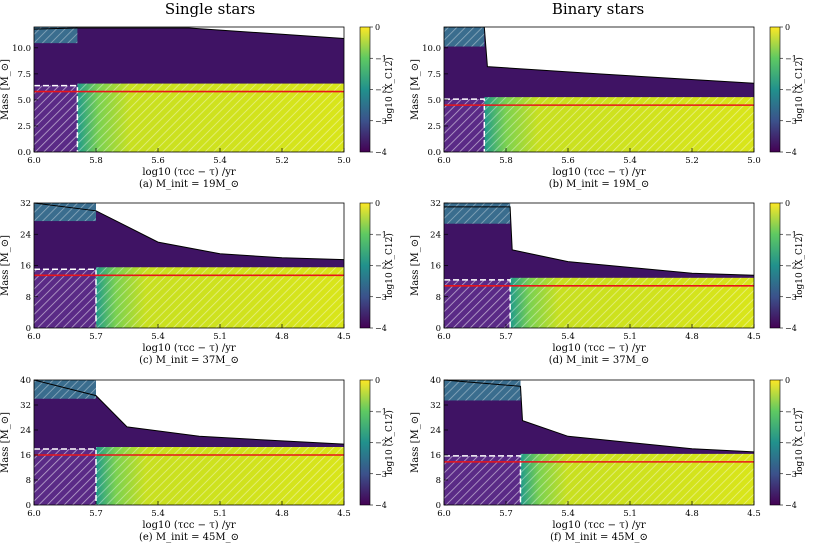 The image size is (830, 546). Describe the element at coordinates (791, 266) in the screenshot. I see `colorbar-tick-label: −2` at that location.